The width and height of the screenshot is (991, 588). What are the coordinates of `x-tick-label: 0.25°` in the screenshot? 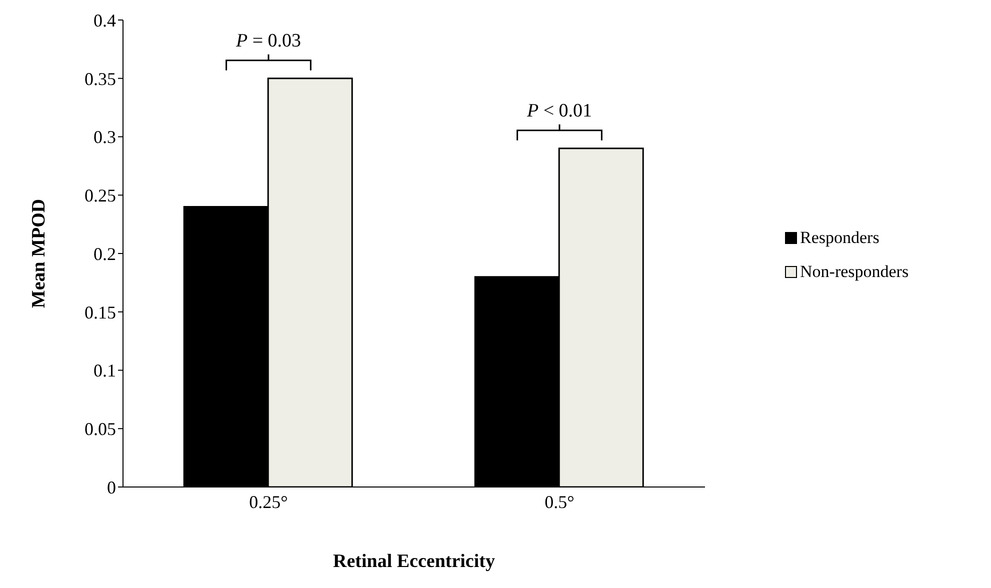 It's located at (268, 502).